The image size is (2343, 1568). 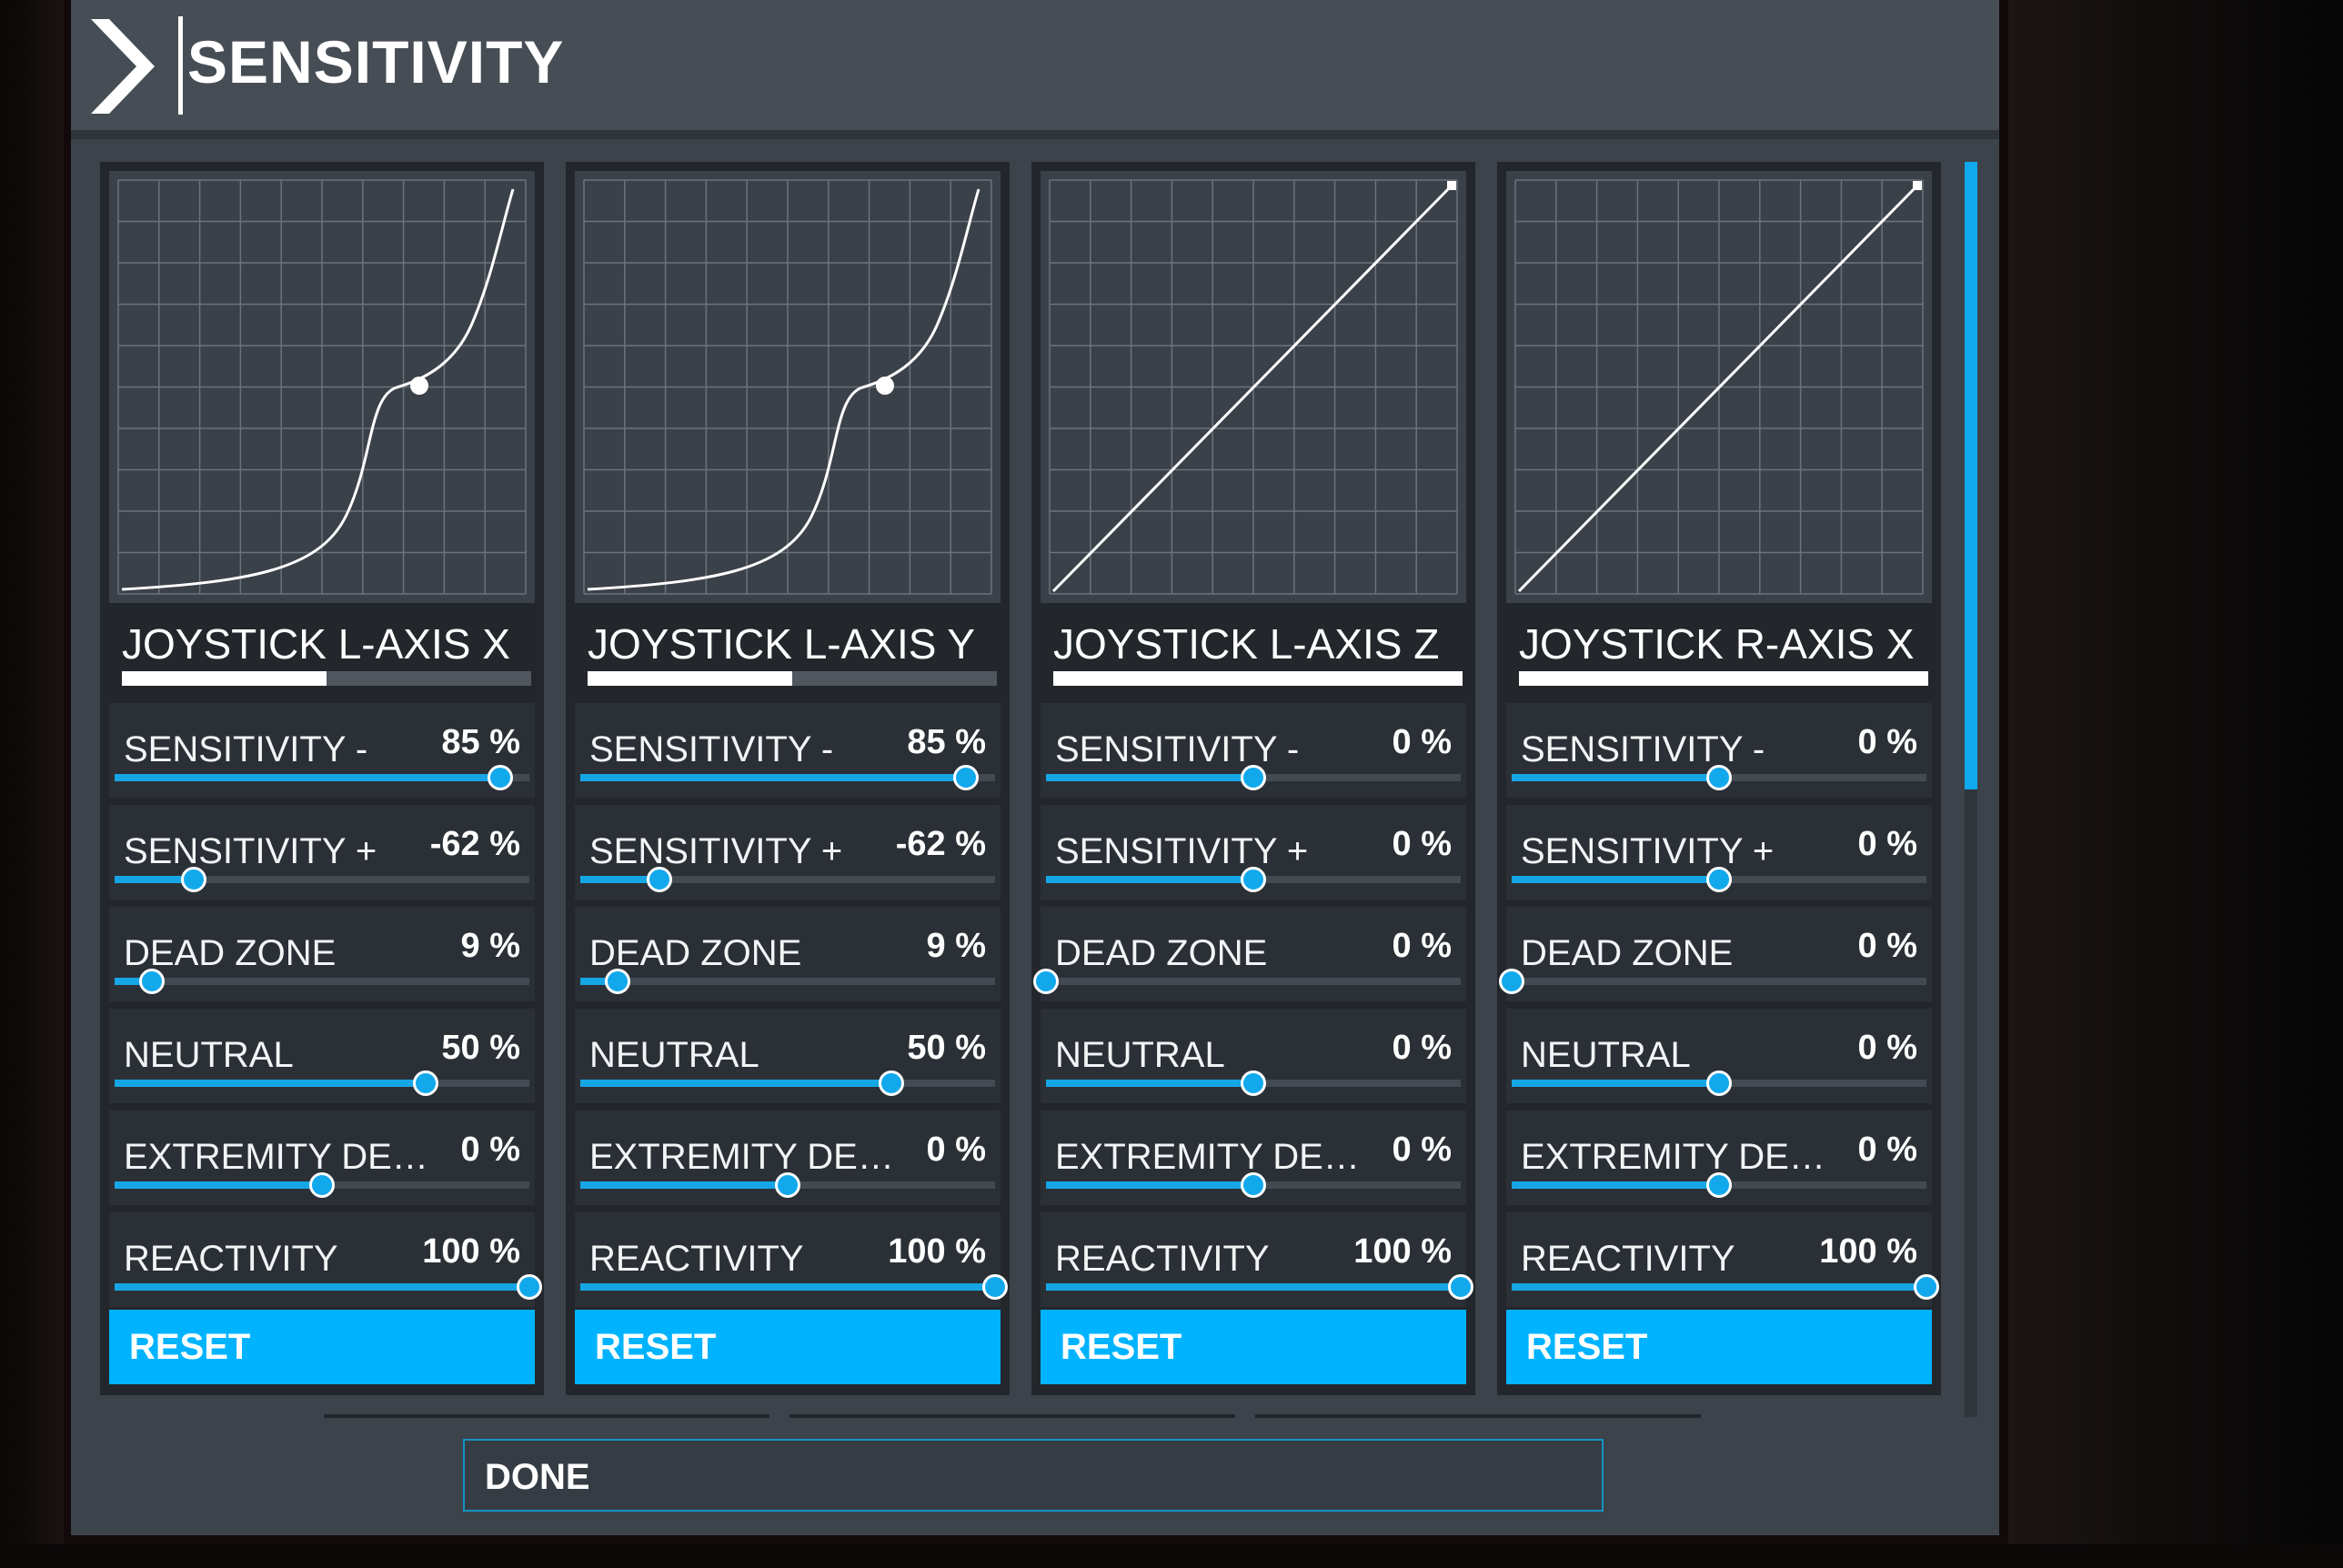 What do you see at coordinates (490, 946) in the screenshot?
I see `setting-value: 9 %` at bounding box center [490, 946].